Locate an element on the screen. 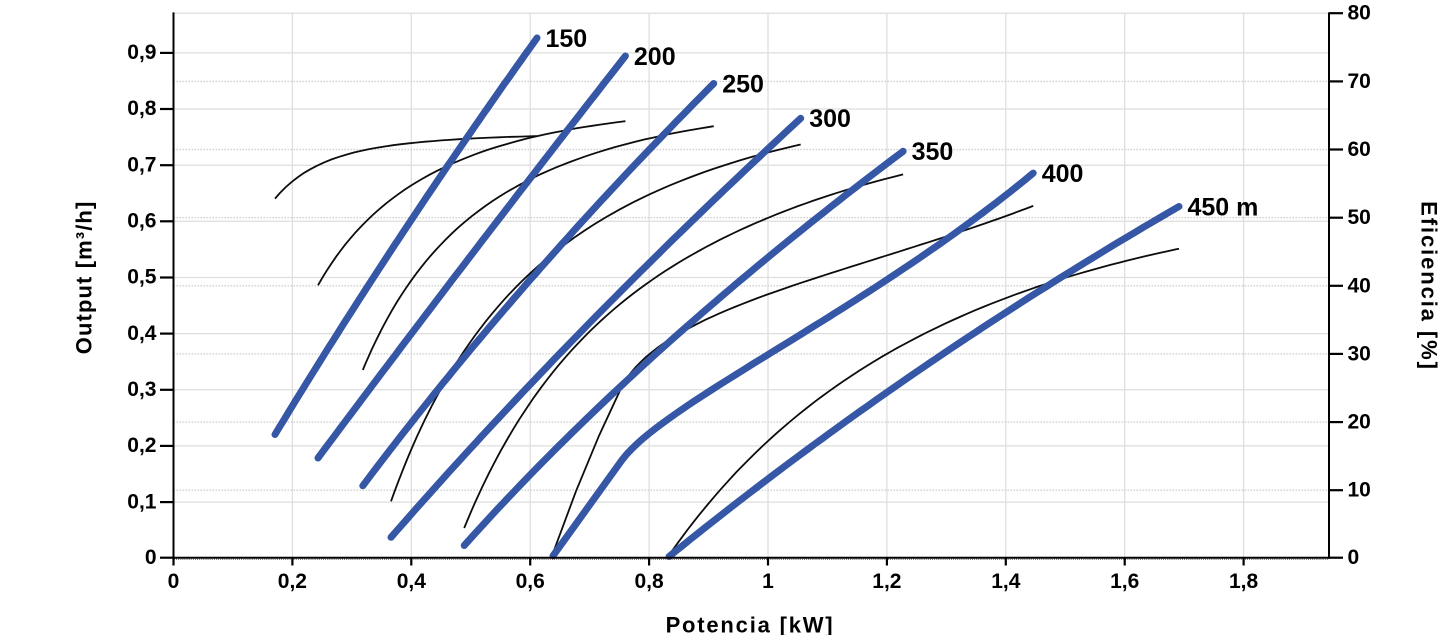 The height and width of the screenshot is (635, 1445). svg-text: 20 is located at coordinates (1359, 422).